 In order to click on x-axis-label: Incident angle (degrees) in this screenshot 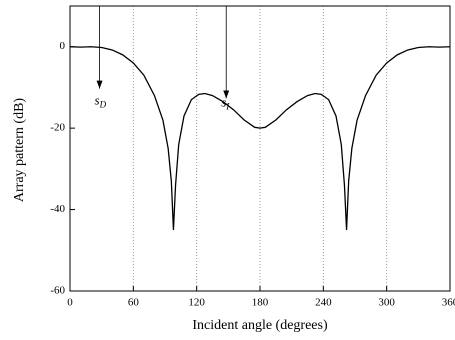, I will do `click(260, 325)`.